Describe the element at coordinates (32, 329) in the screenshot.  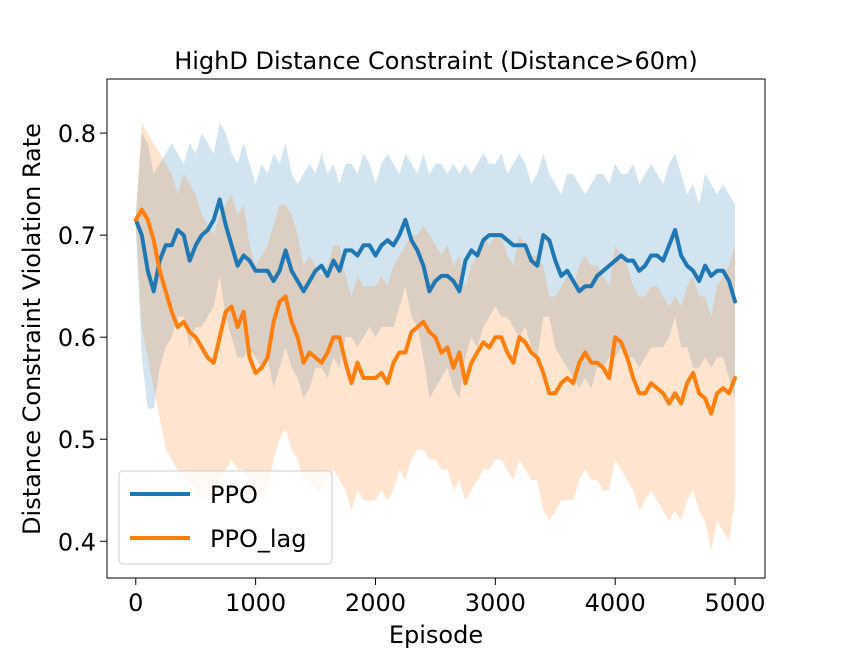
I see `y-axis-label: Distance Constraint Violation Rate` at that location.